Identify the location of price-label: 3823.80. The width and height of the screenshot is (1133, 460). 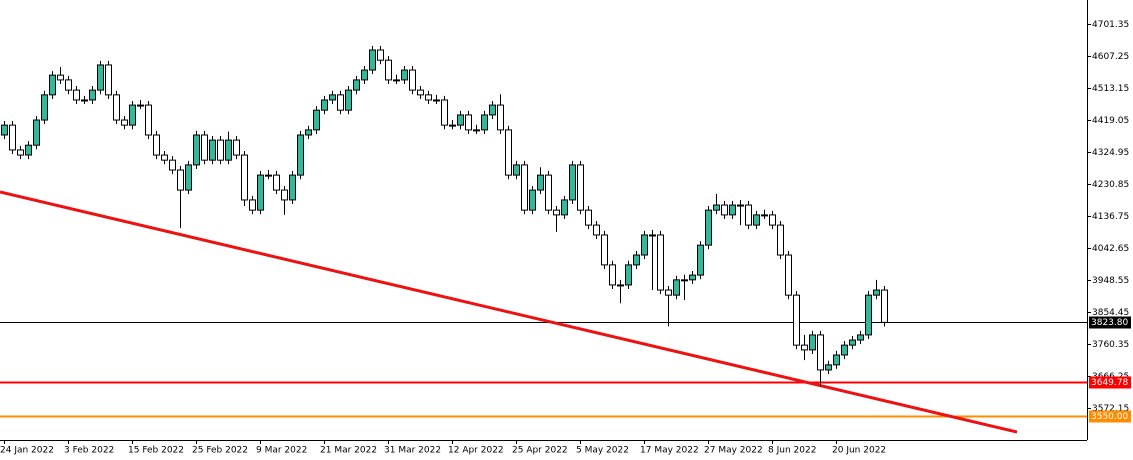
(1109, 323).